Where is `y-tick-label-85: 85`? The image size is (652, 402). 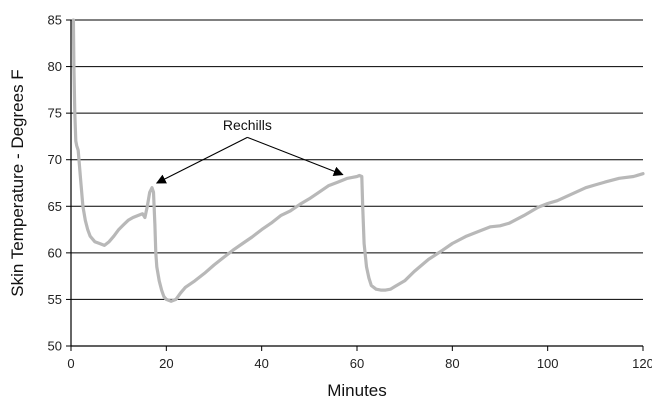
y-tick-label-85: 85 is located at coordinates (55, 20).